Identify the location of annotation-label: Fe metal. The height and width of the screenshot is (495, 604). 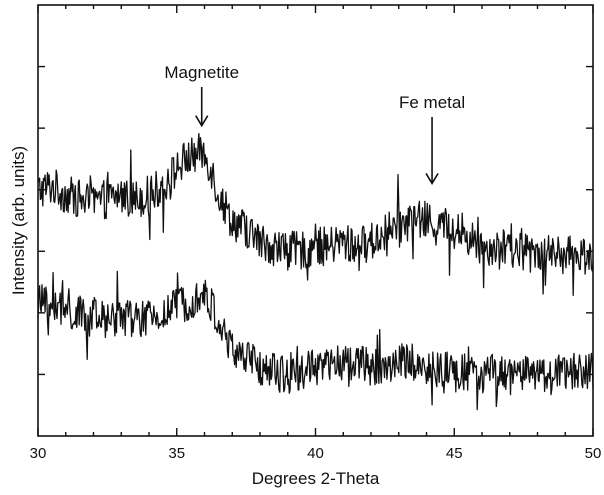
(432, 102).